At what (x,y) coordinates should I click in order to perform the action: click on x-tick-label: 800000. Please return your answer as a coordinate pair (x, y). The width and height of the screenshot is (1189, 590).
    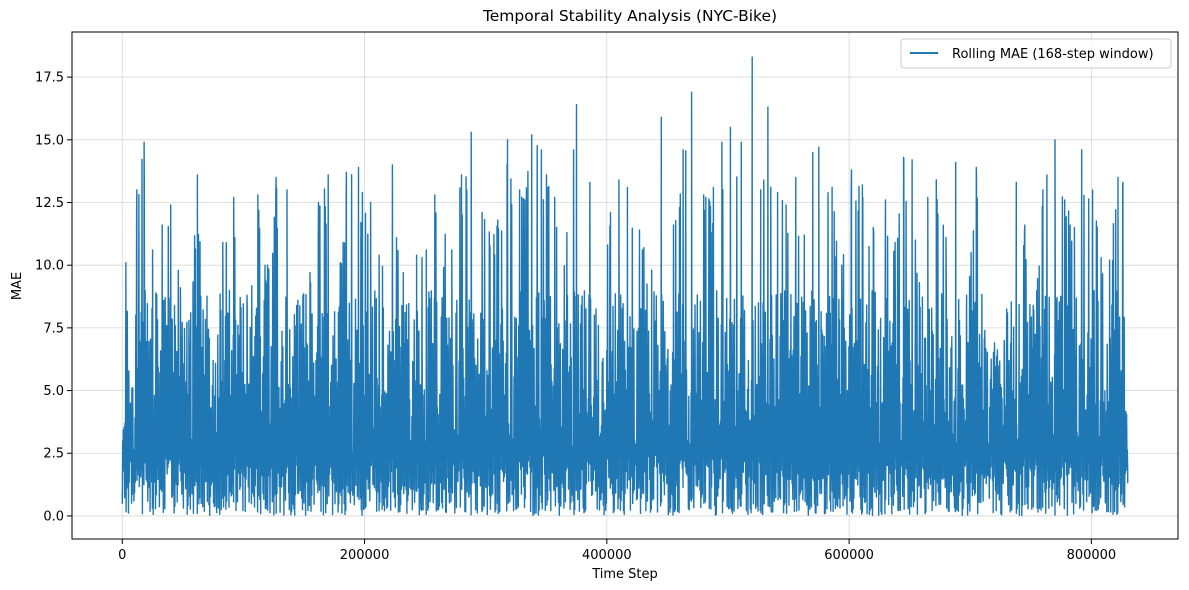
    Looking at the image, I should click on (1092, 555).